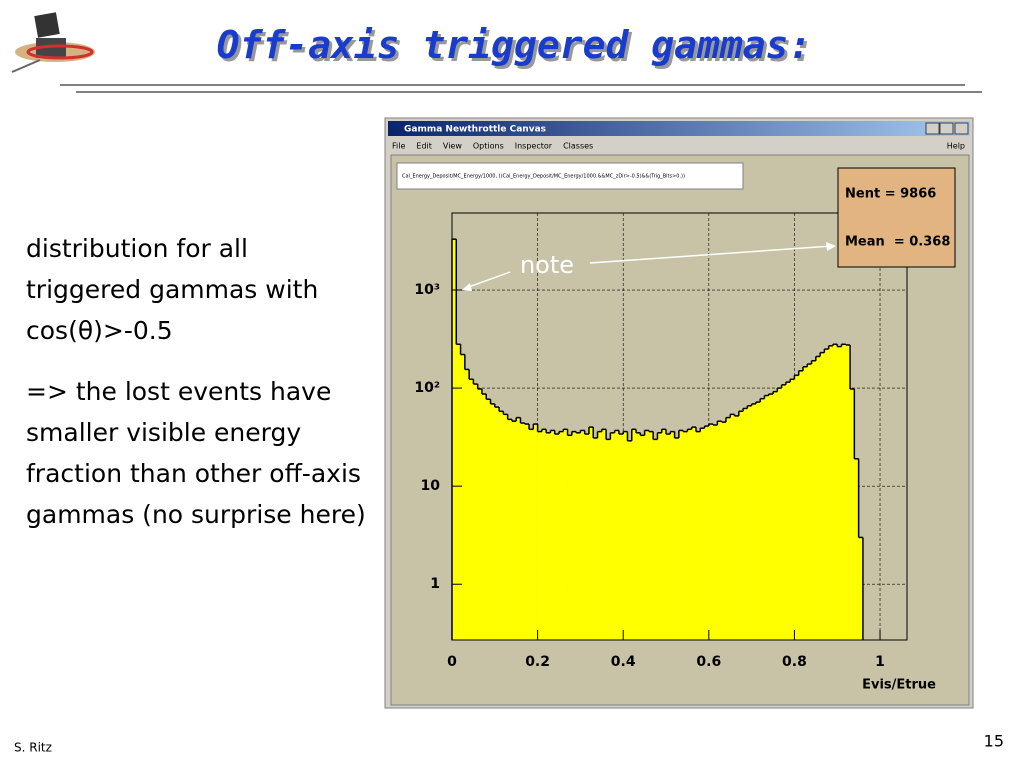 The image size is (1024, 768). Describe the element at coordinates (431, 486) in the screenshot. I see `y-tick-label: 10` at that location.